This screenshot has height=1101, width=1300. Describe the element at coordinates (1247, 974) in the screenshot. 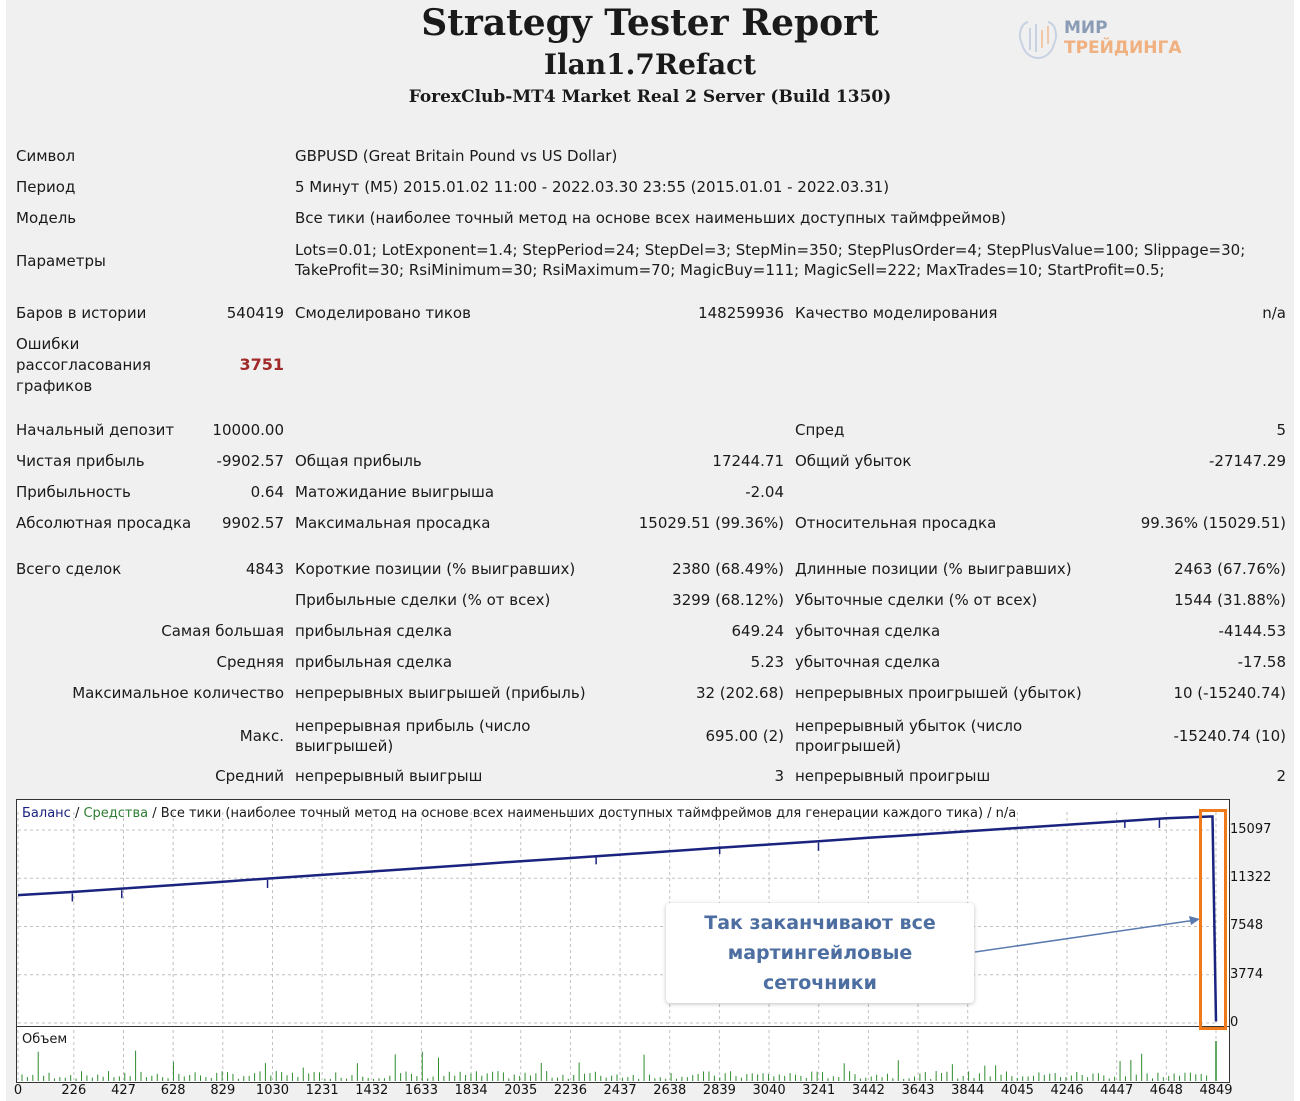

I see `y-tick-label: 3774` at that location.